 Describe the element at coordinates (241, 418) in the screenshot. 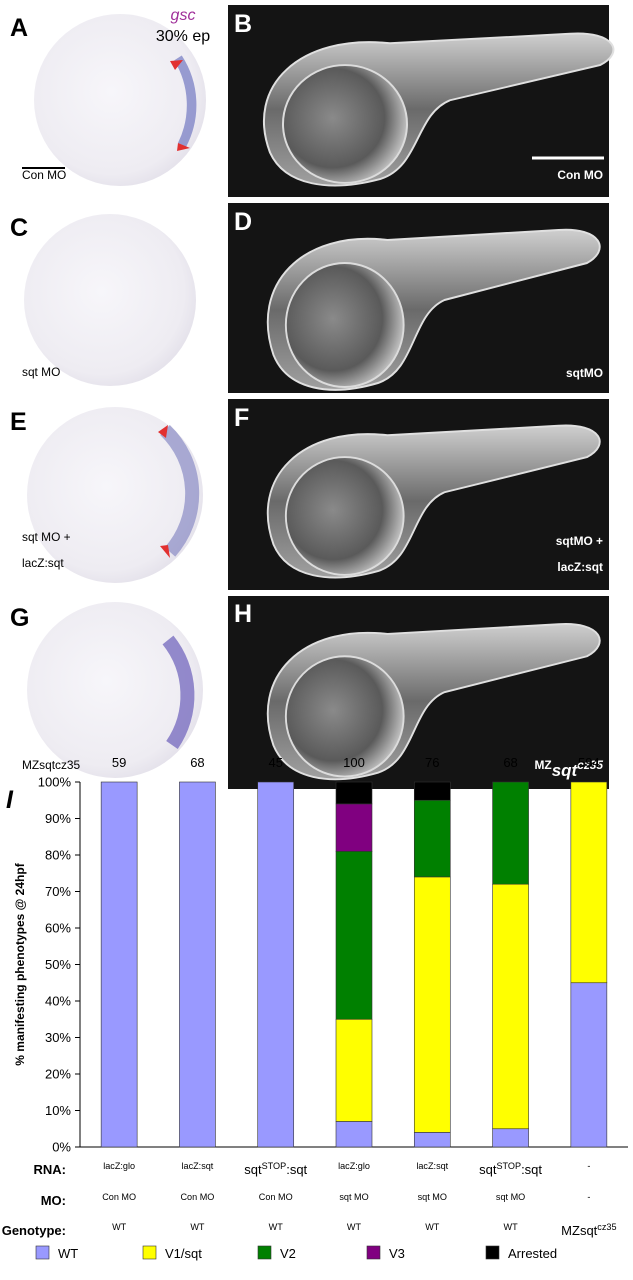

I see `panel-letter: F` at that location.